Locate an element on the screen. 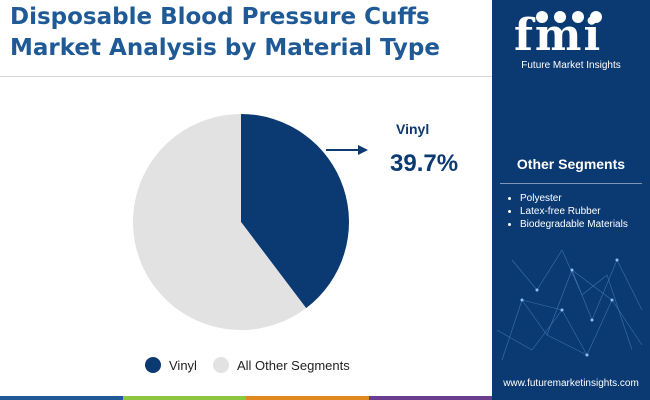 This screenshot has width=650, height=400. header-divider is located at coordinates (246, 76).